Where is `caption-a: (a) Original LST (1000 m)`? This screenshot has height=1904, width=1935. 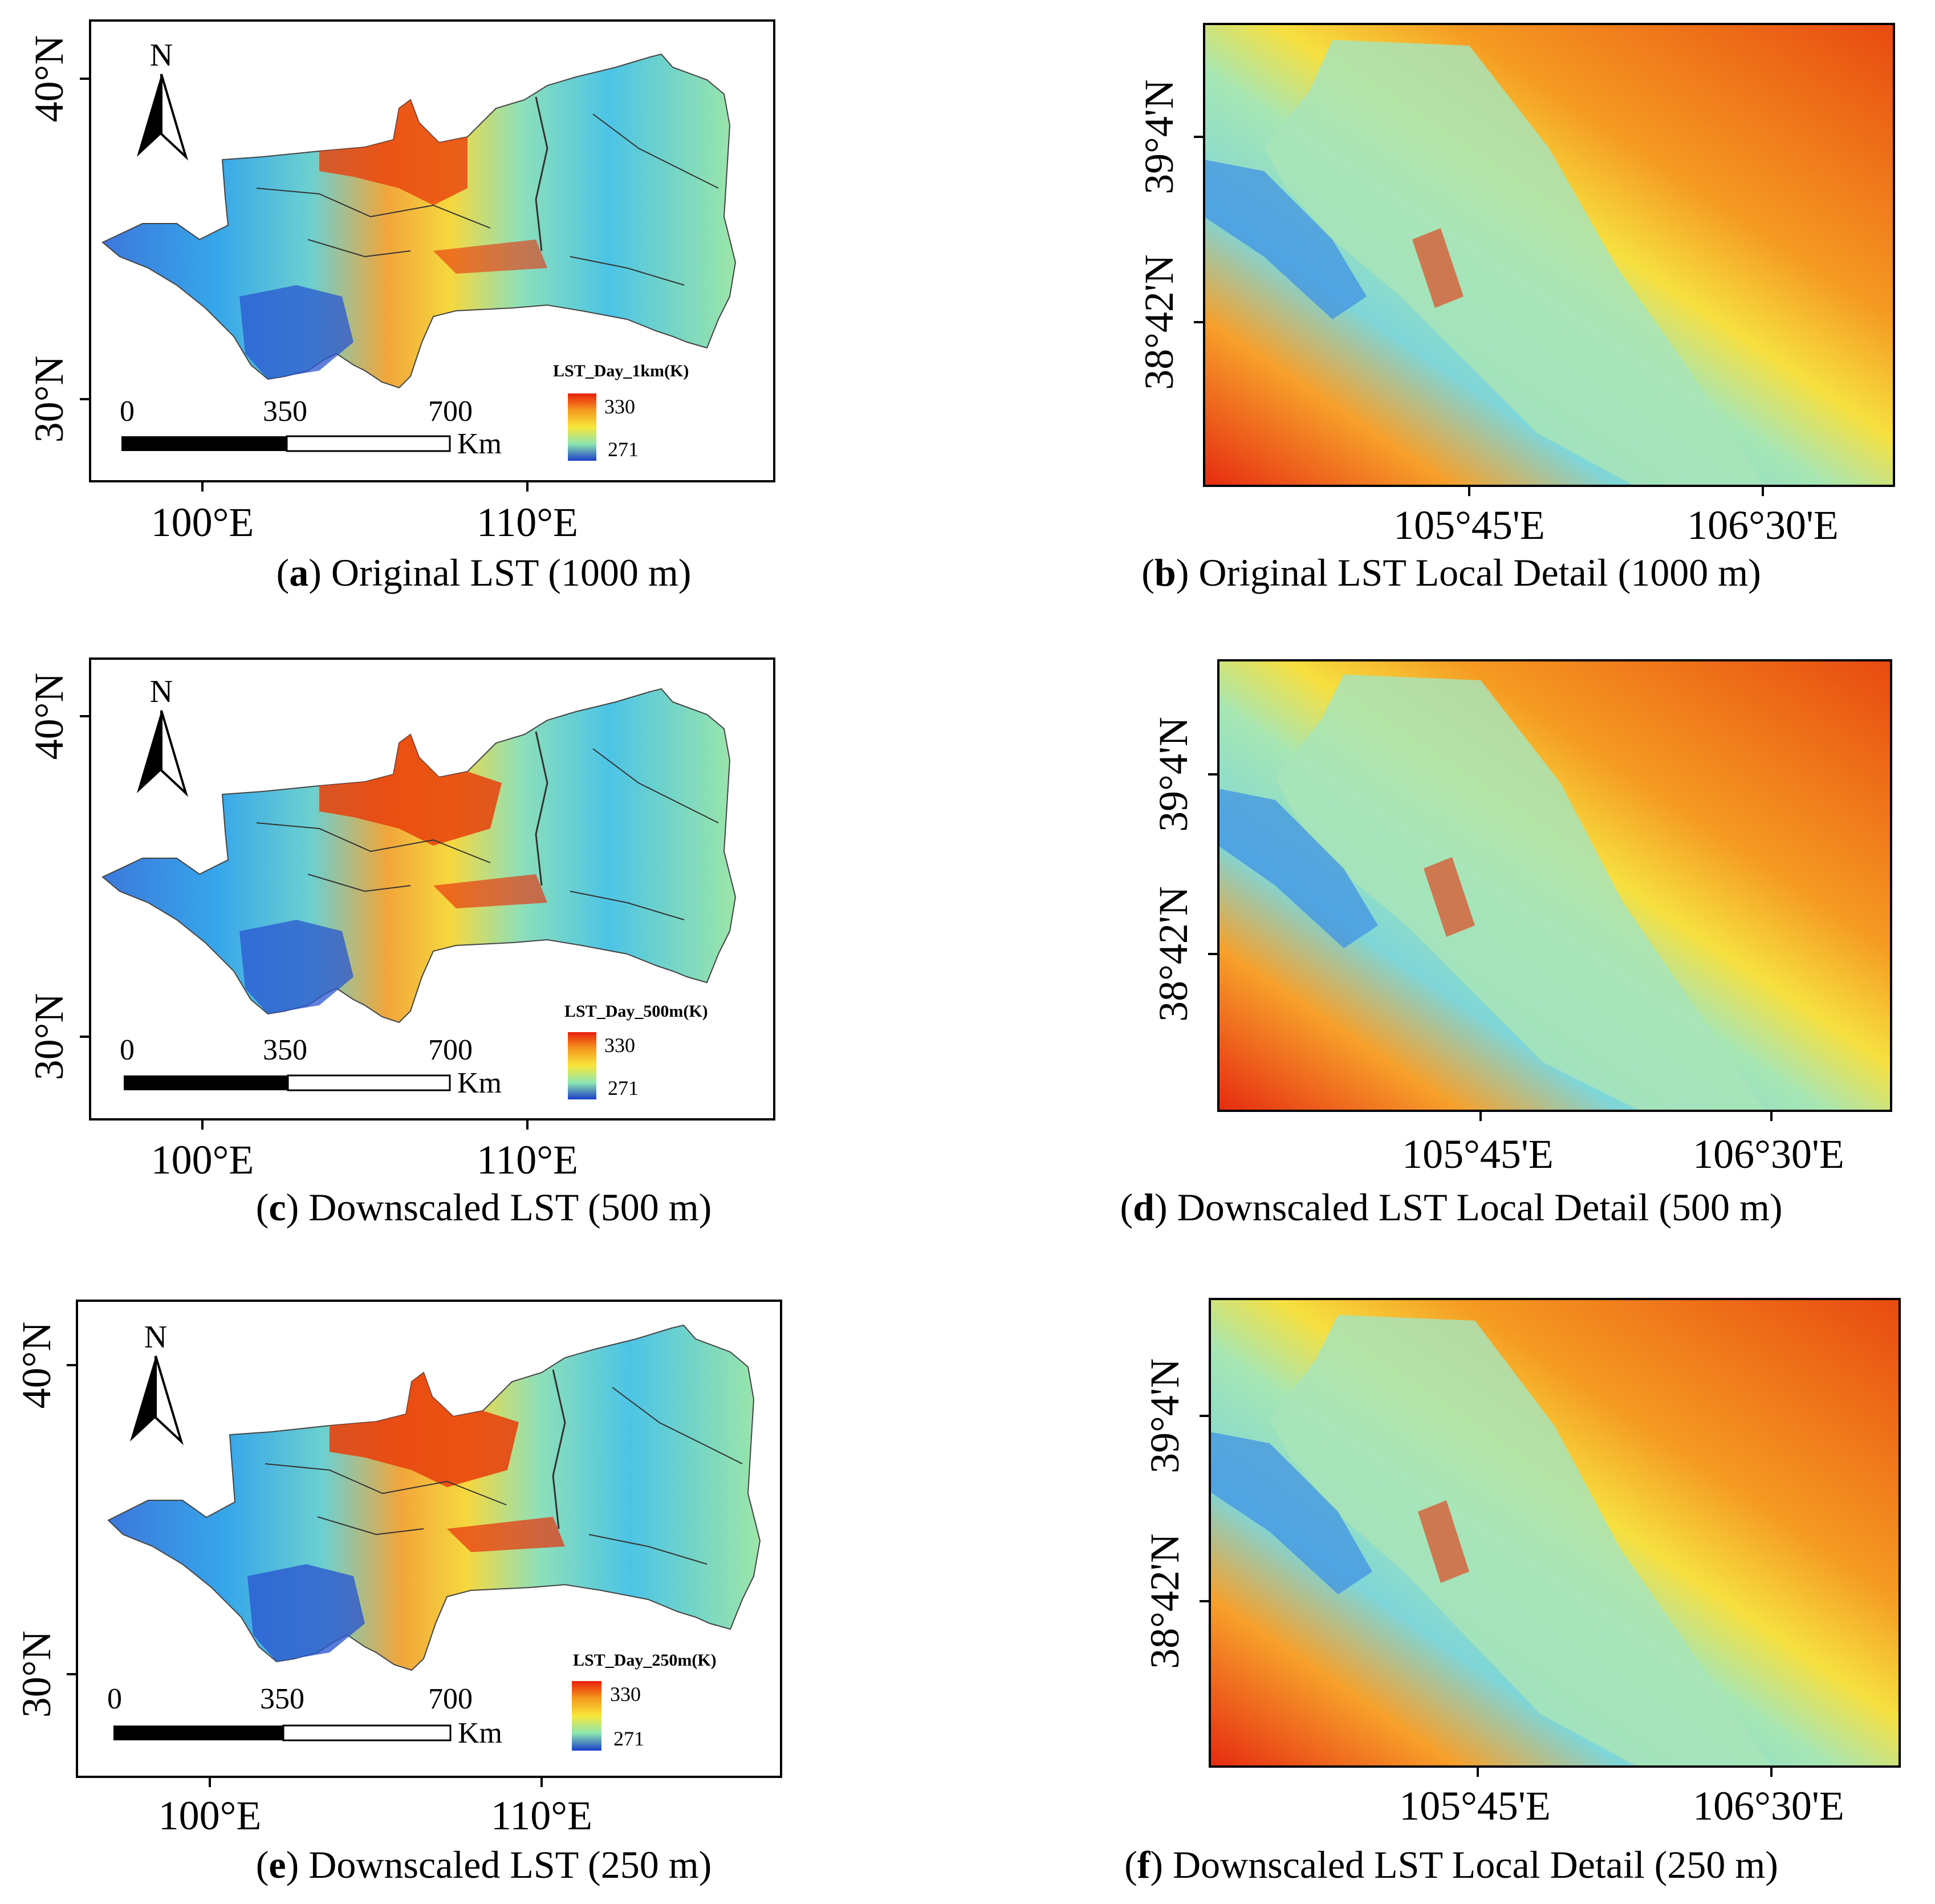
caption-a: (a) Original LST (1000 m) is located at coordinates (484, 572).